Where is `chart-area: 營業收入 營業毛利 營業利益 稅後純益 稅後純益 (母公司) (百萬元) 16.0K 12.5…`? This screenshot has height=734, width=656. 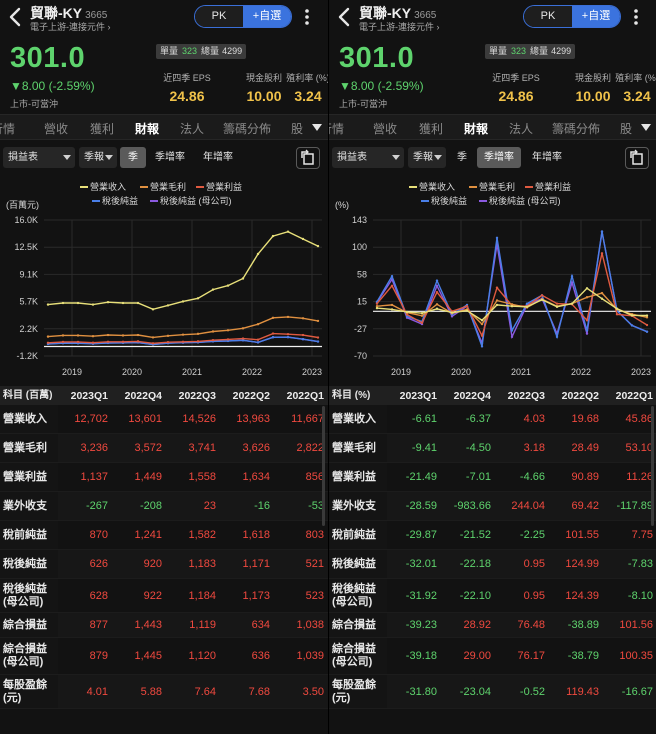 chart-area: 營業收入 營業毛利 營業利益 稅後純益 稅後純益 (母公司) (百萬元) 16.0K 12.5… is located at coordinates (164, 282).